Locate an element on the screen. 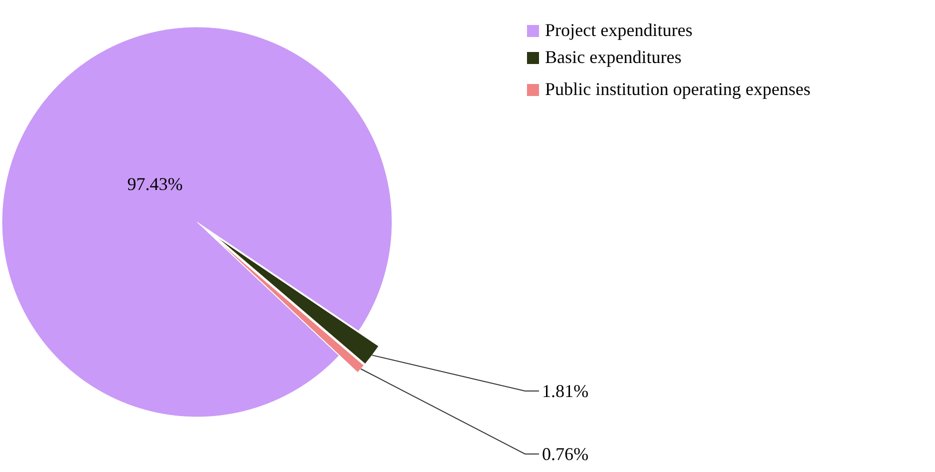  legend-label: Public institution operating expenses is located at coordinates (677, 89).